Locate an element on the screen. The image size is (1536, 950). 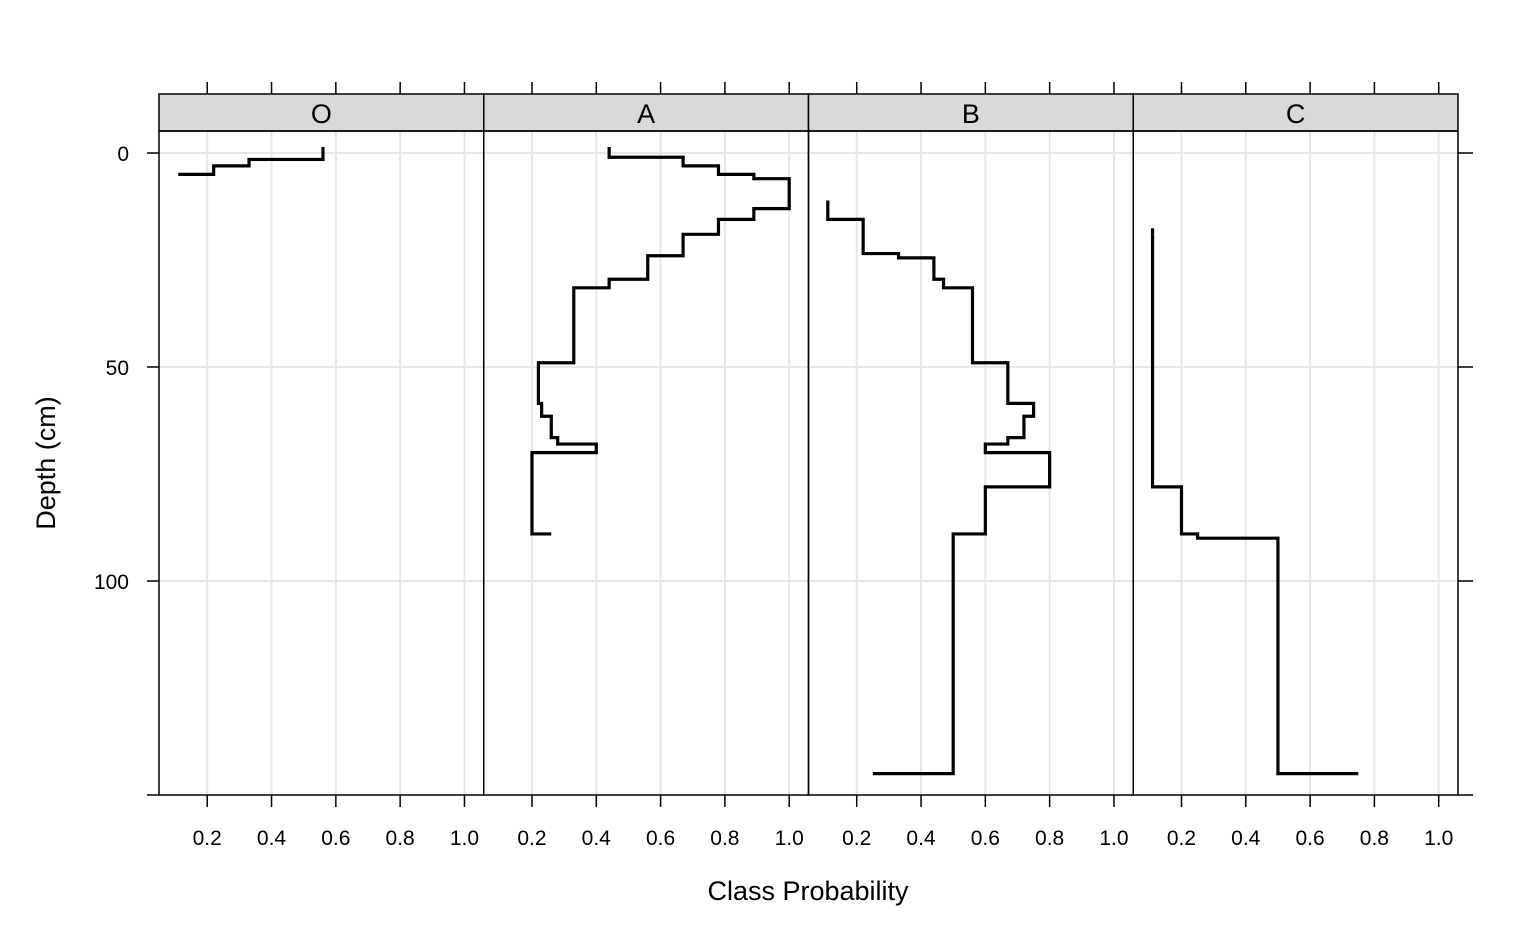
x-tick-label-A-2: 0.6 is located at coordinates (660, 838).